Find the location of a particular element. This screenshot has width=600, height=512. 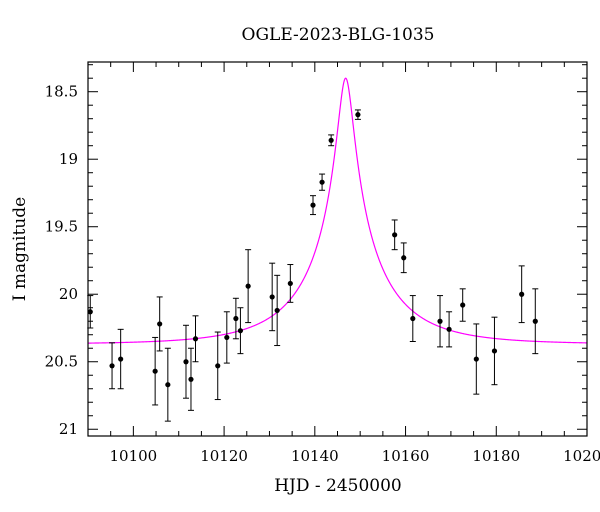

x-axis-label: HJD - 2450000 is located at coordinates (338, 486).